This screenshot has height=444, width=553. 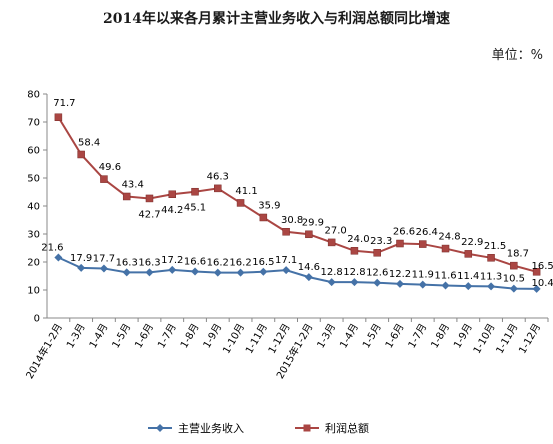 What do you see at coordinates (246, 191) in the screenshot?
I see `data-label-profit: 41.1` at bounding box center [246, 191].